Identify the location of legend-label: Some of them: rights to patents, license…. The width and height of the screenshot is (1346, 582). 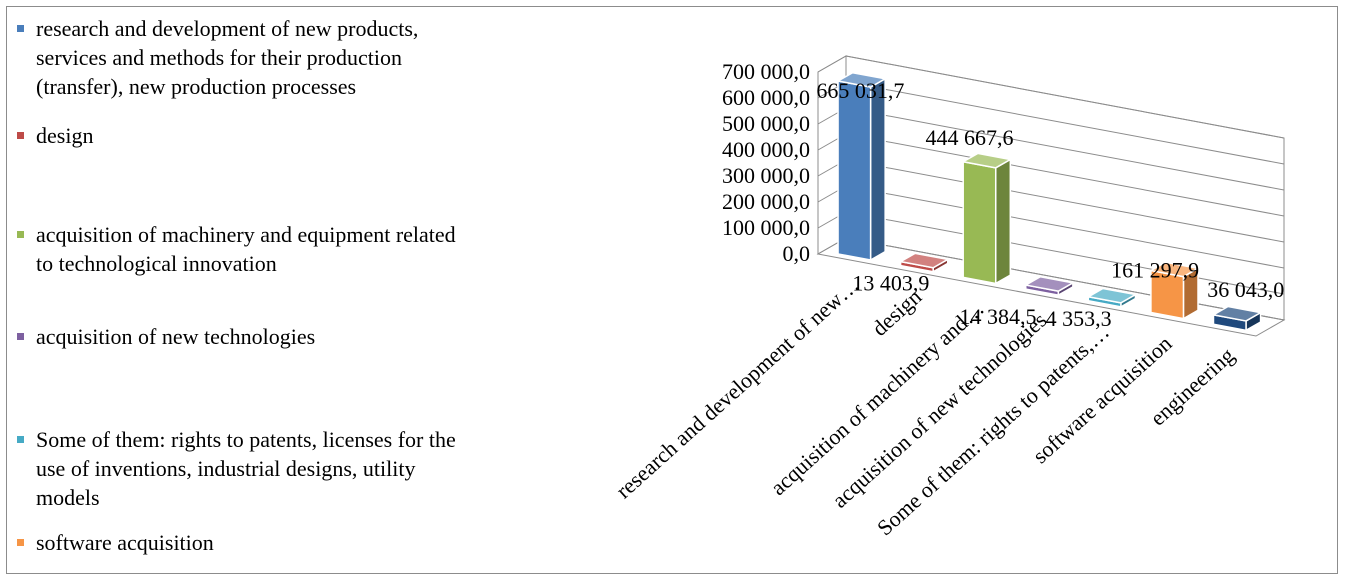
(246, 468).